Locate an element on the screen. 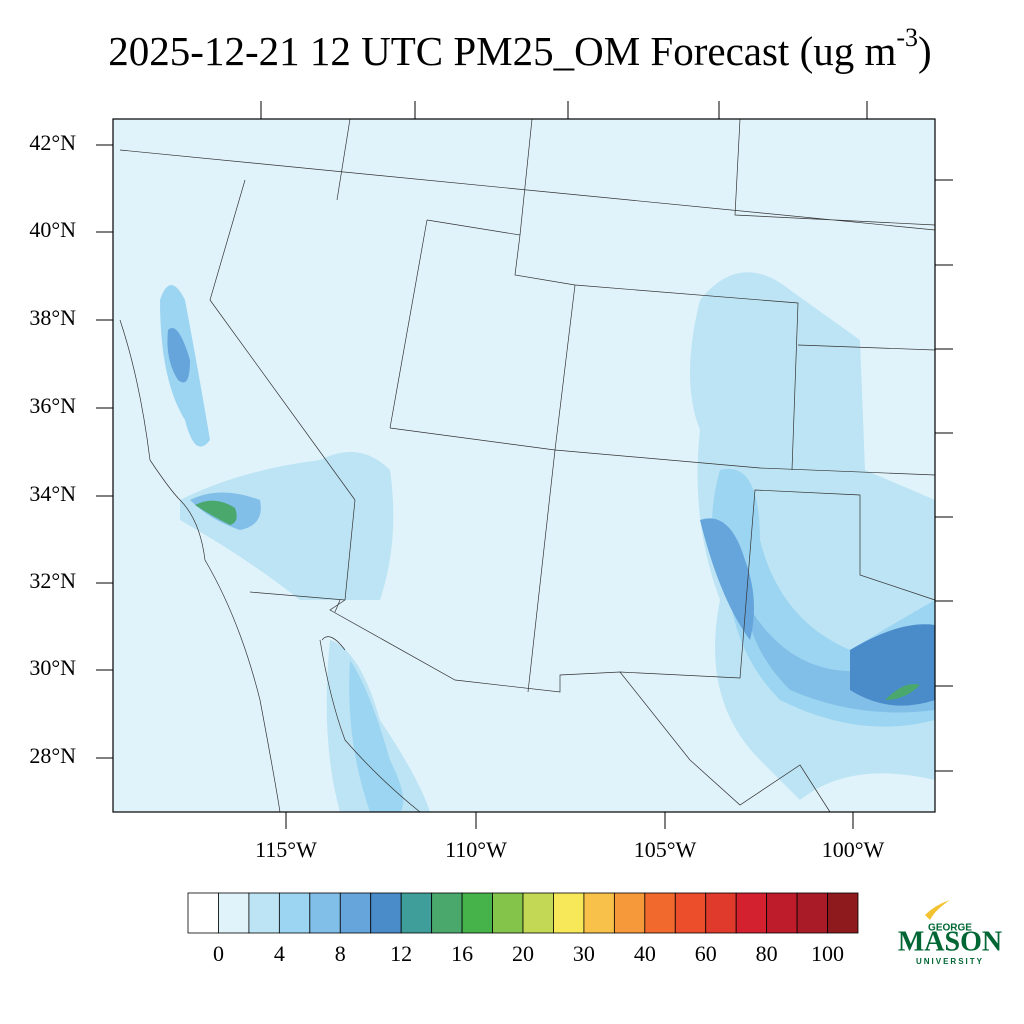  lon-label: 115°W is located at coordinates (286, 849).